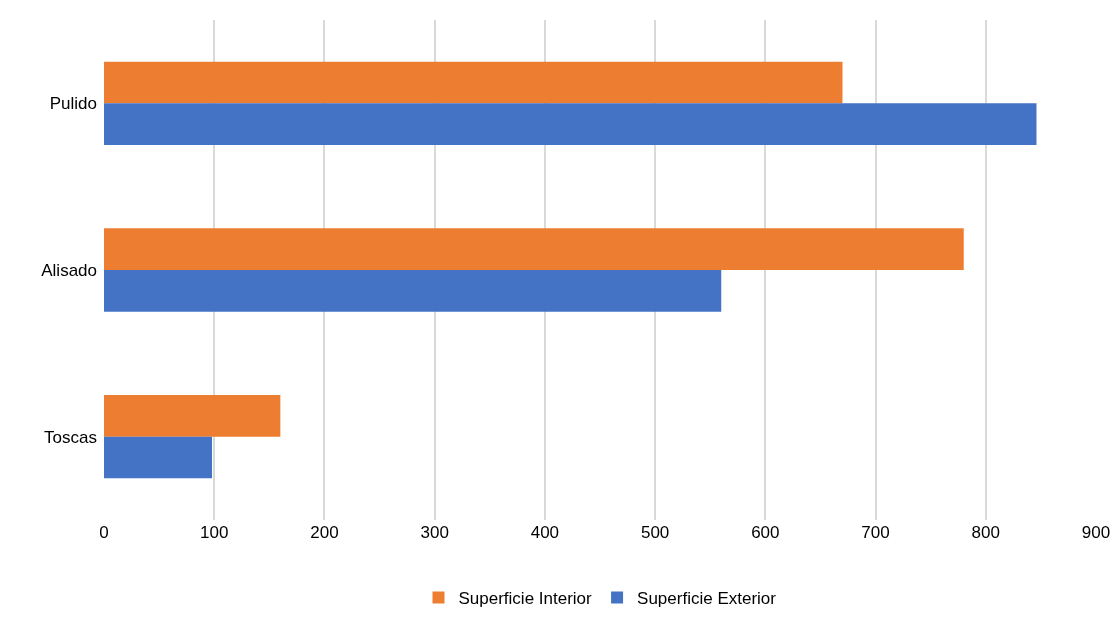 This screenshot has width=1119, height=628. I want to click on x-tick-label: 400, so click(545, 532).